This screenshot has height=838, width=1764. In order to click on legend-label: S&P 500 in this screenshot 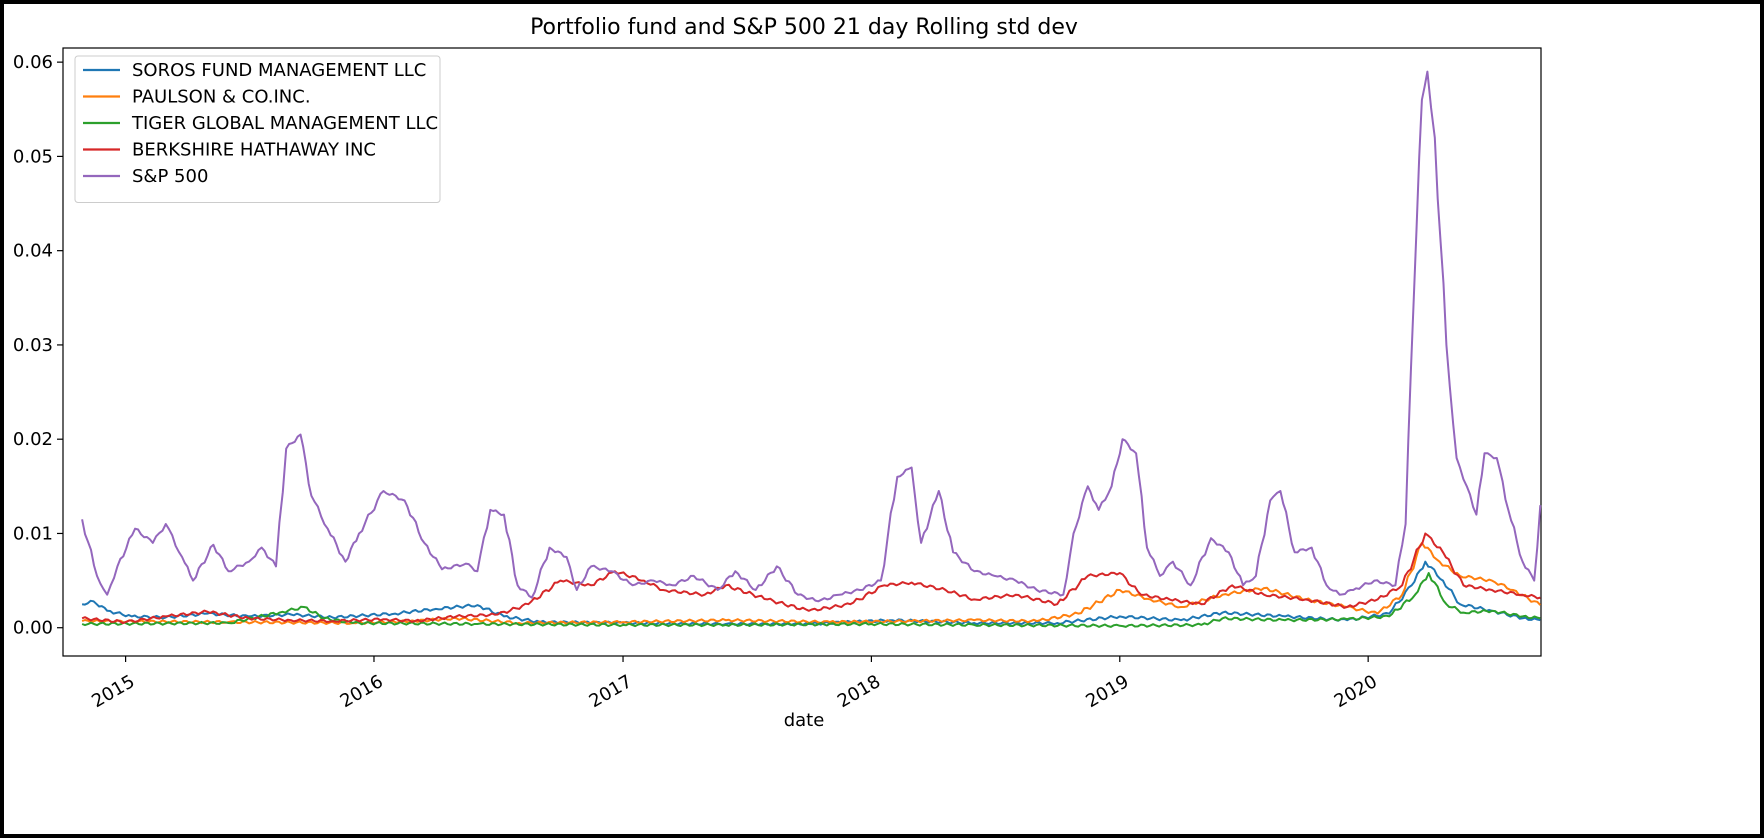, I will do `click(170, 176)`.